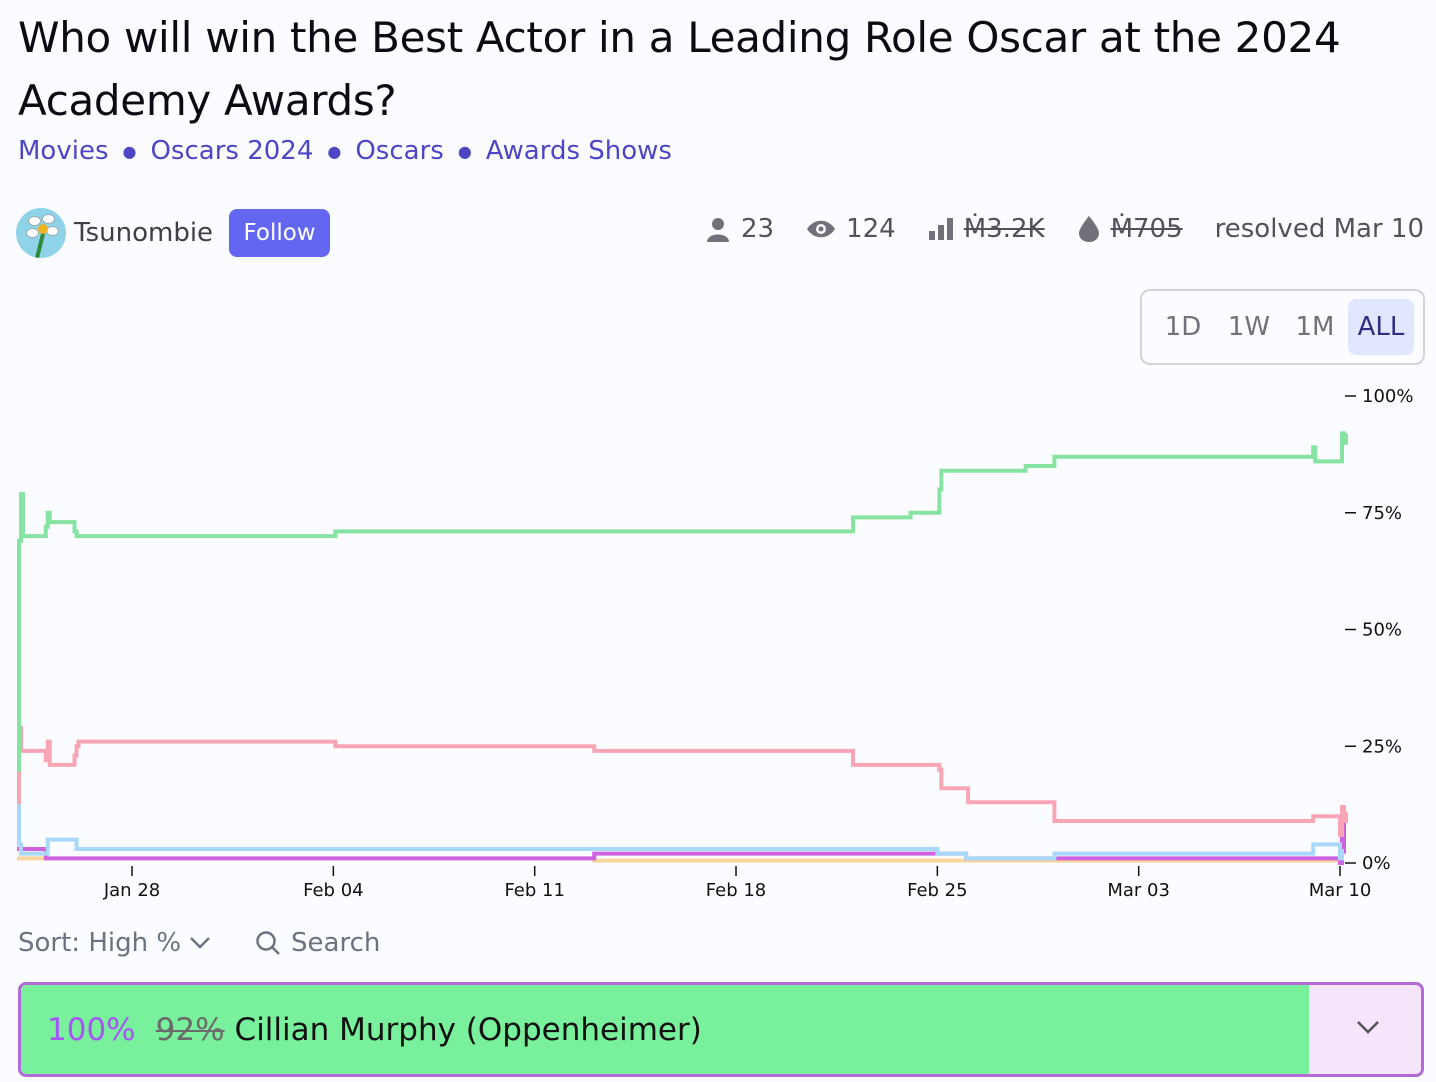 The width and height of the screenshot is (1436, 1082). Describe the element at coordinates (1282, 327) in the screenshot. I see `time-range-selector: 1D 1W 1M ALL` at that location.